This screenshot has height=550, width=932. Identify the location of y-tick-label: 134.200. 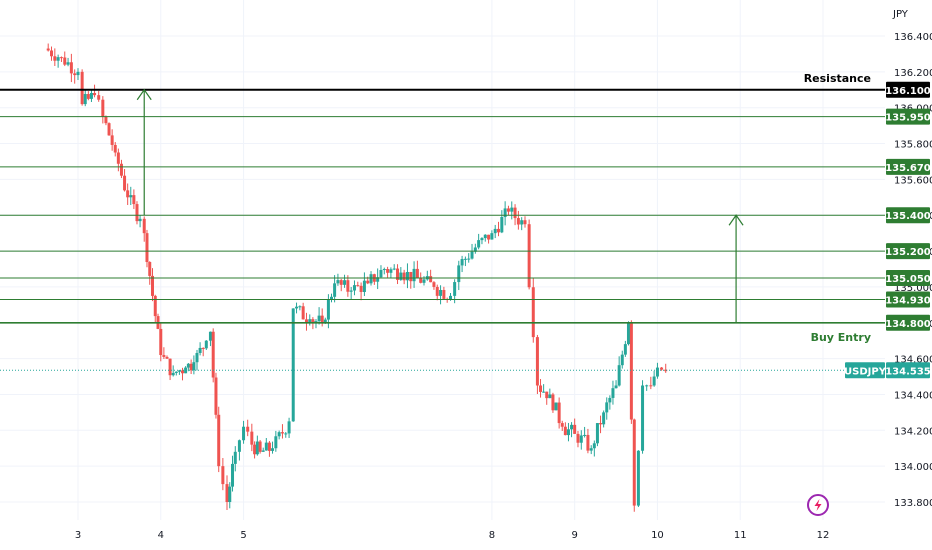
(913, 431).